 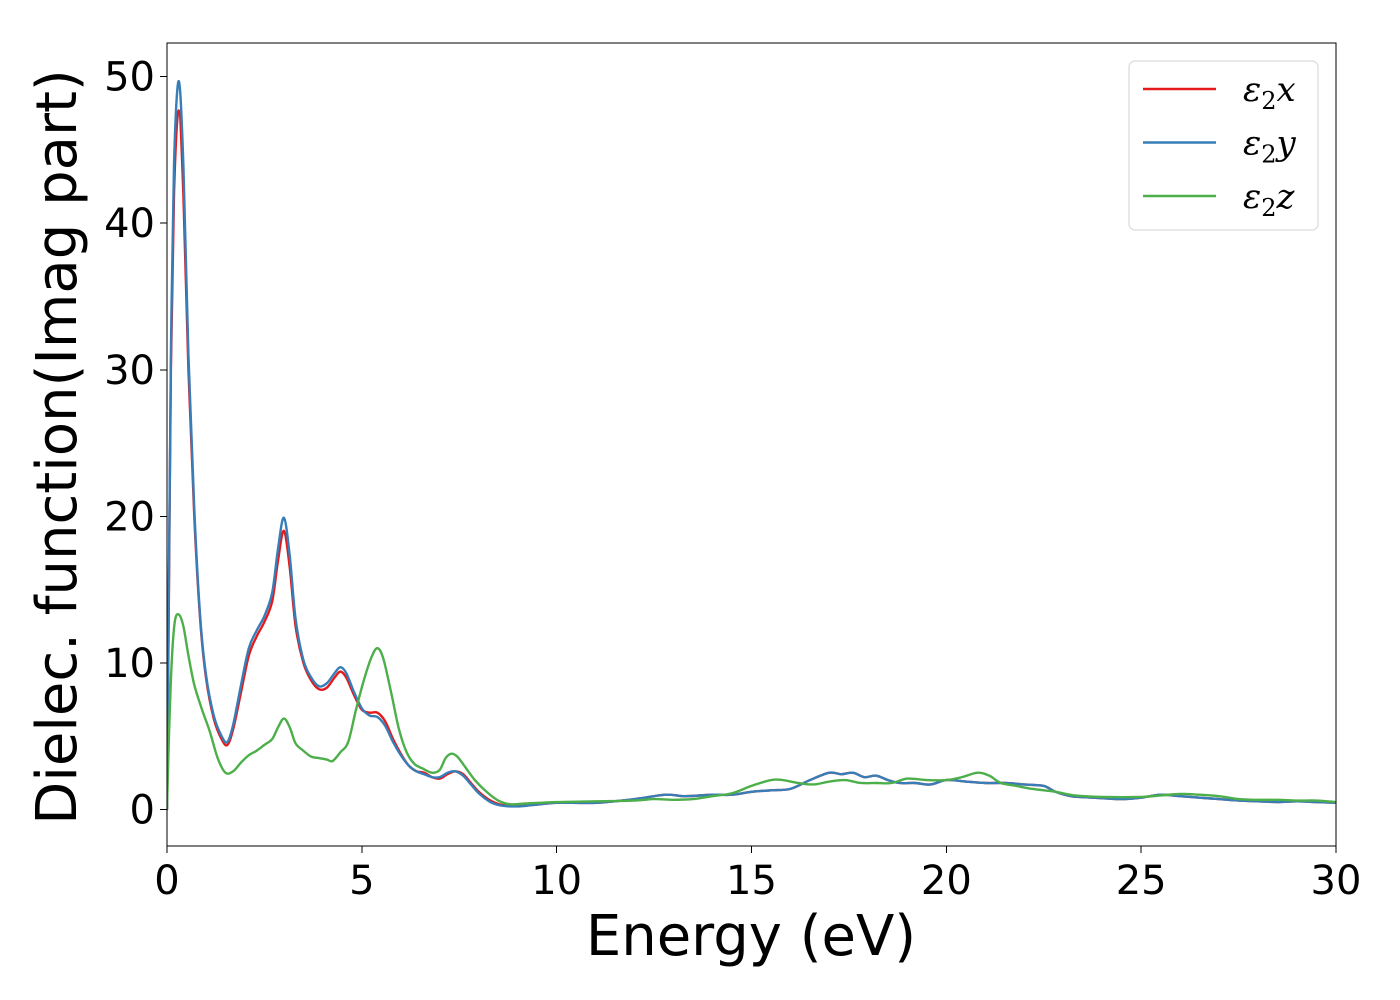 What do you see at coordinates (166, 881) in the screenshot?
I see `x-tick-label: 0` at bounding box center [166, 881].